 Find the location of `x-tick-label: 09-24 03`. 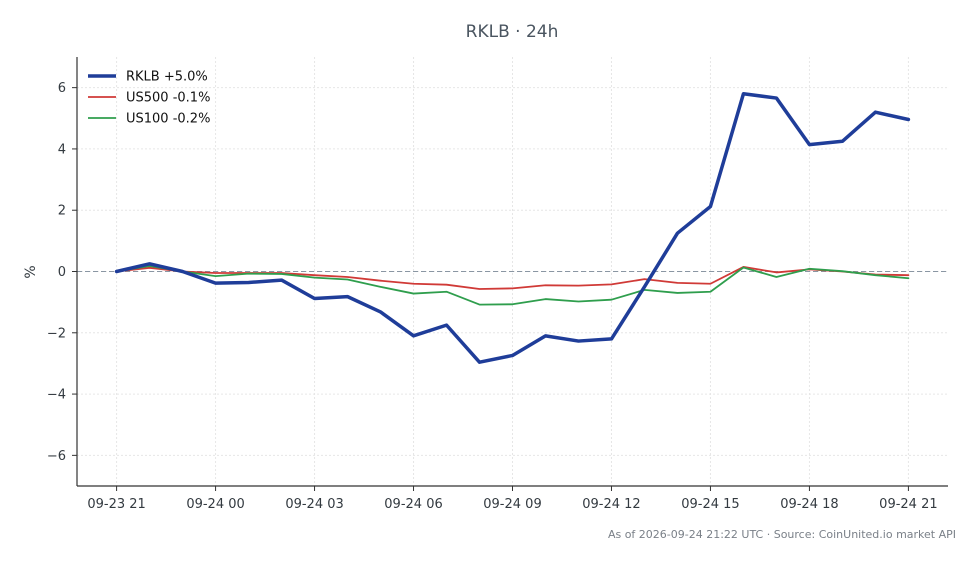

x-tick-label: 09-24 03 is located at coordinates (314, 504).